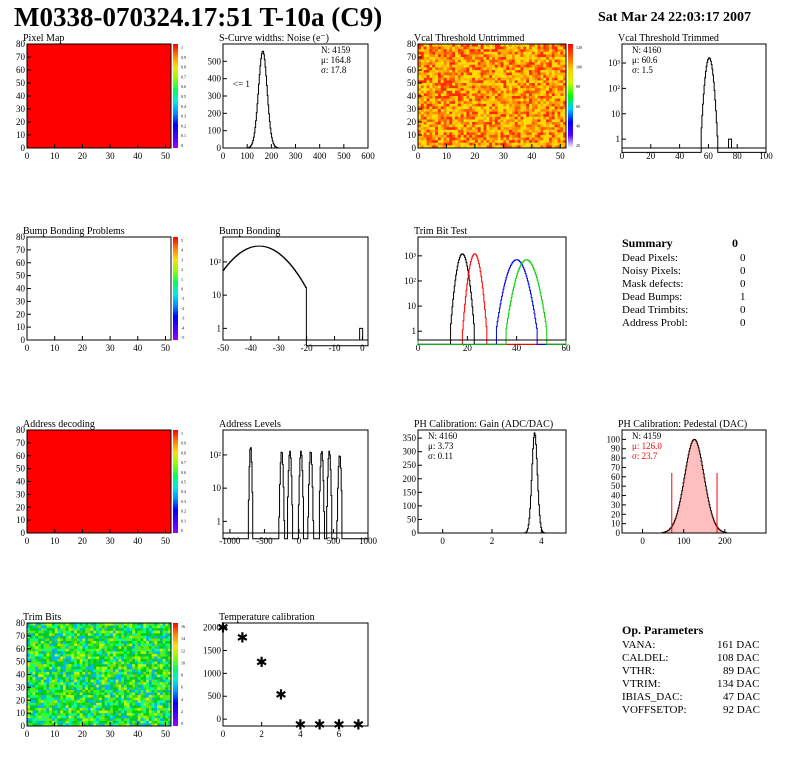 This screenshot has width=796, height=772. I want to click on x-tick-label: 100, so click(684, 541).